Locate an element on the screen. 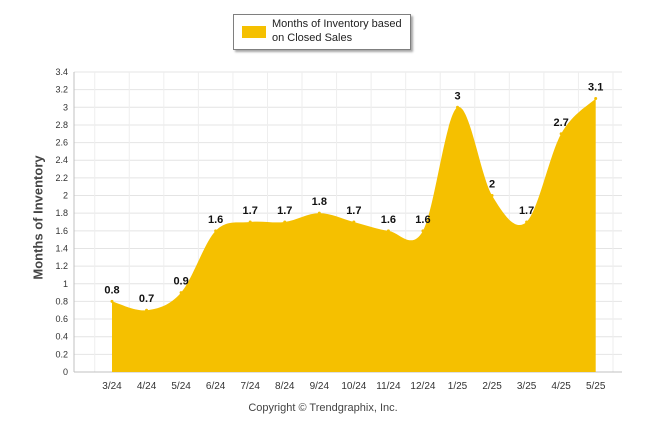  y-tick-label: 3 is located at coordinates (65, 107).